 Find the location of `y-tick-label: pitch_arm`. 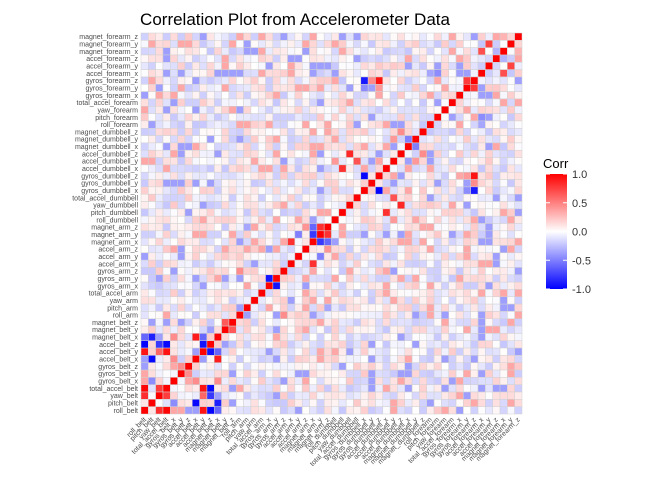

y-tick-label: pitch_arm is located at coordinates (122, 308).